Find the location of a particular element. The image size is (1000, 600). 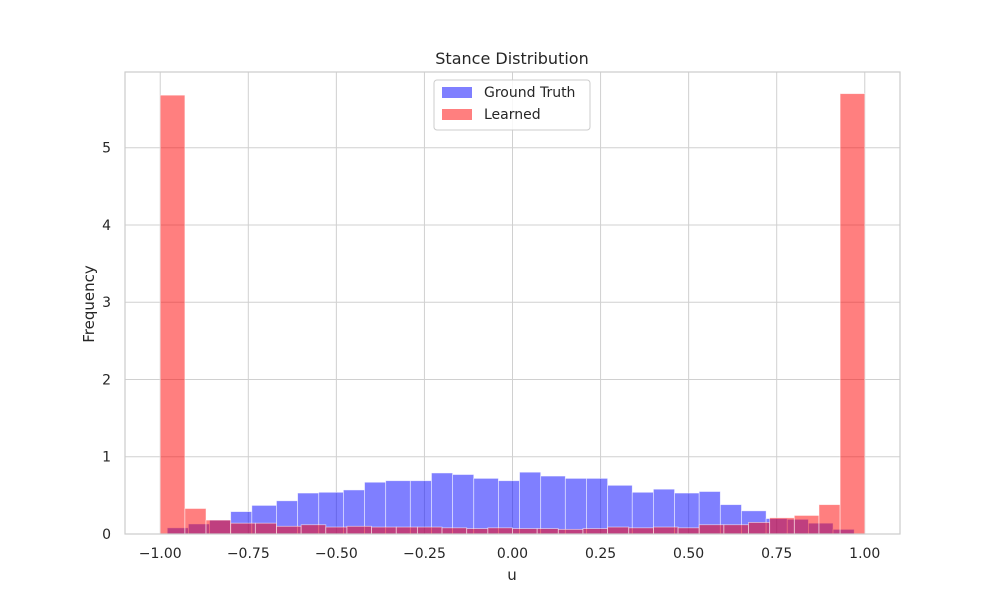

x-tick-label: −0.25 is located at coordinates (424, 554).